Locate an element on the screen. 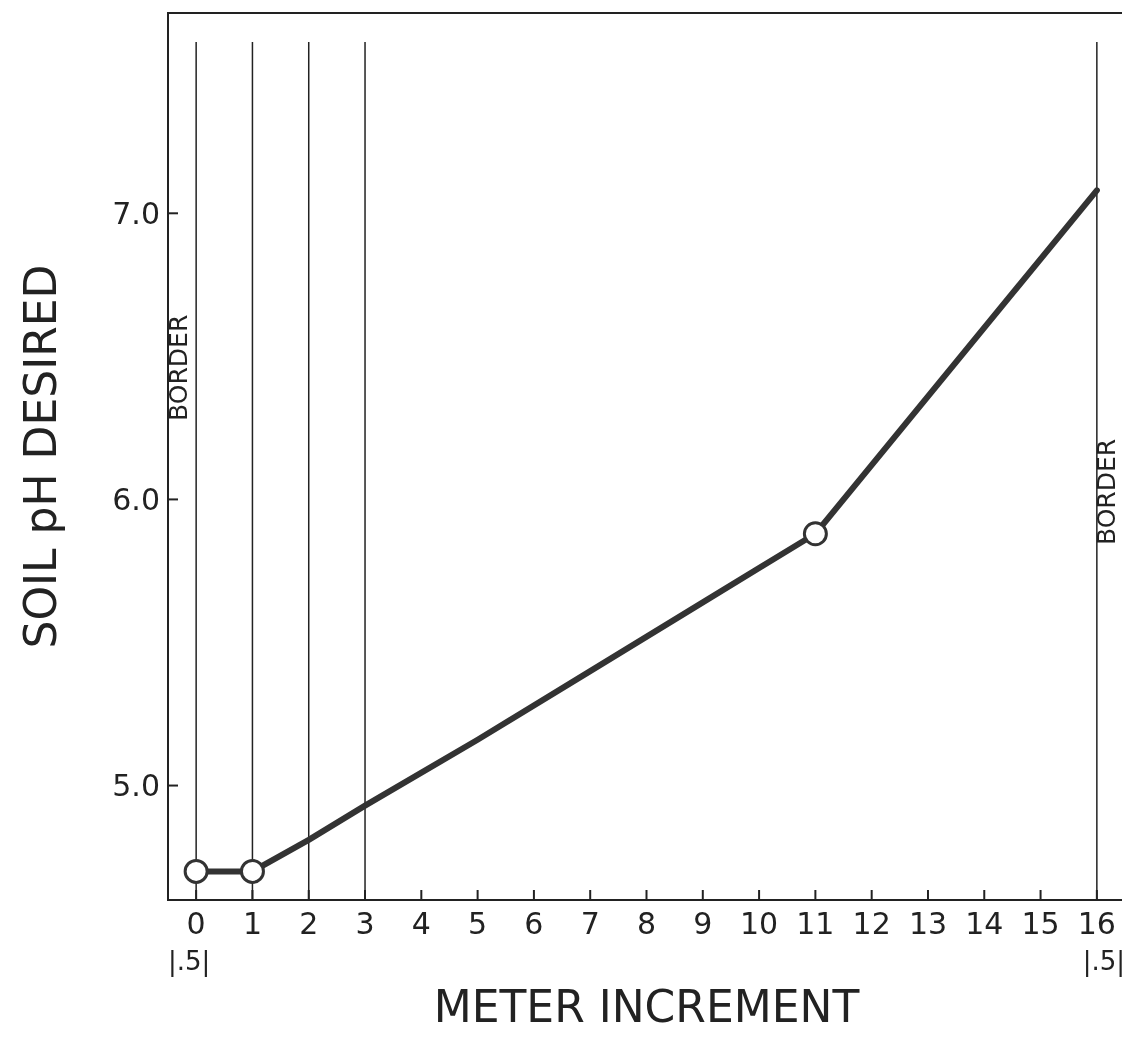 The width and height of the screenshot is (1130, 1037). x-tick-label: 9 is located at coordinates (703, 923).